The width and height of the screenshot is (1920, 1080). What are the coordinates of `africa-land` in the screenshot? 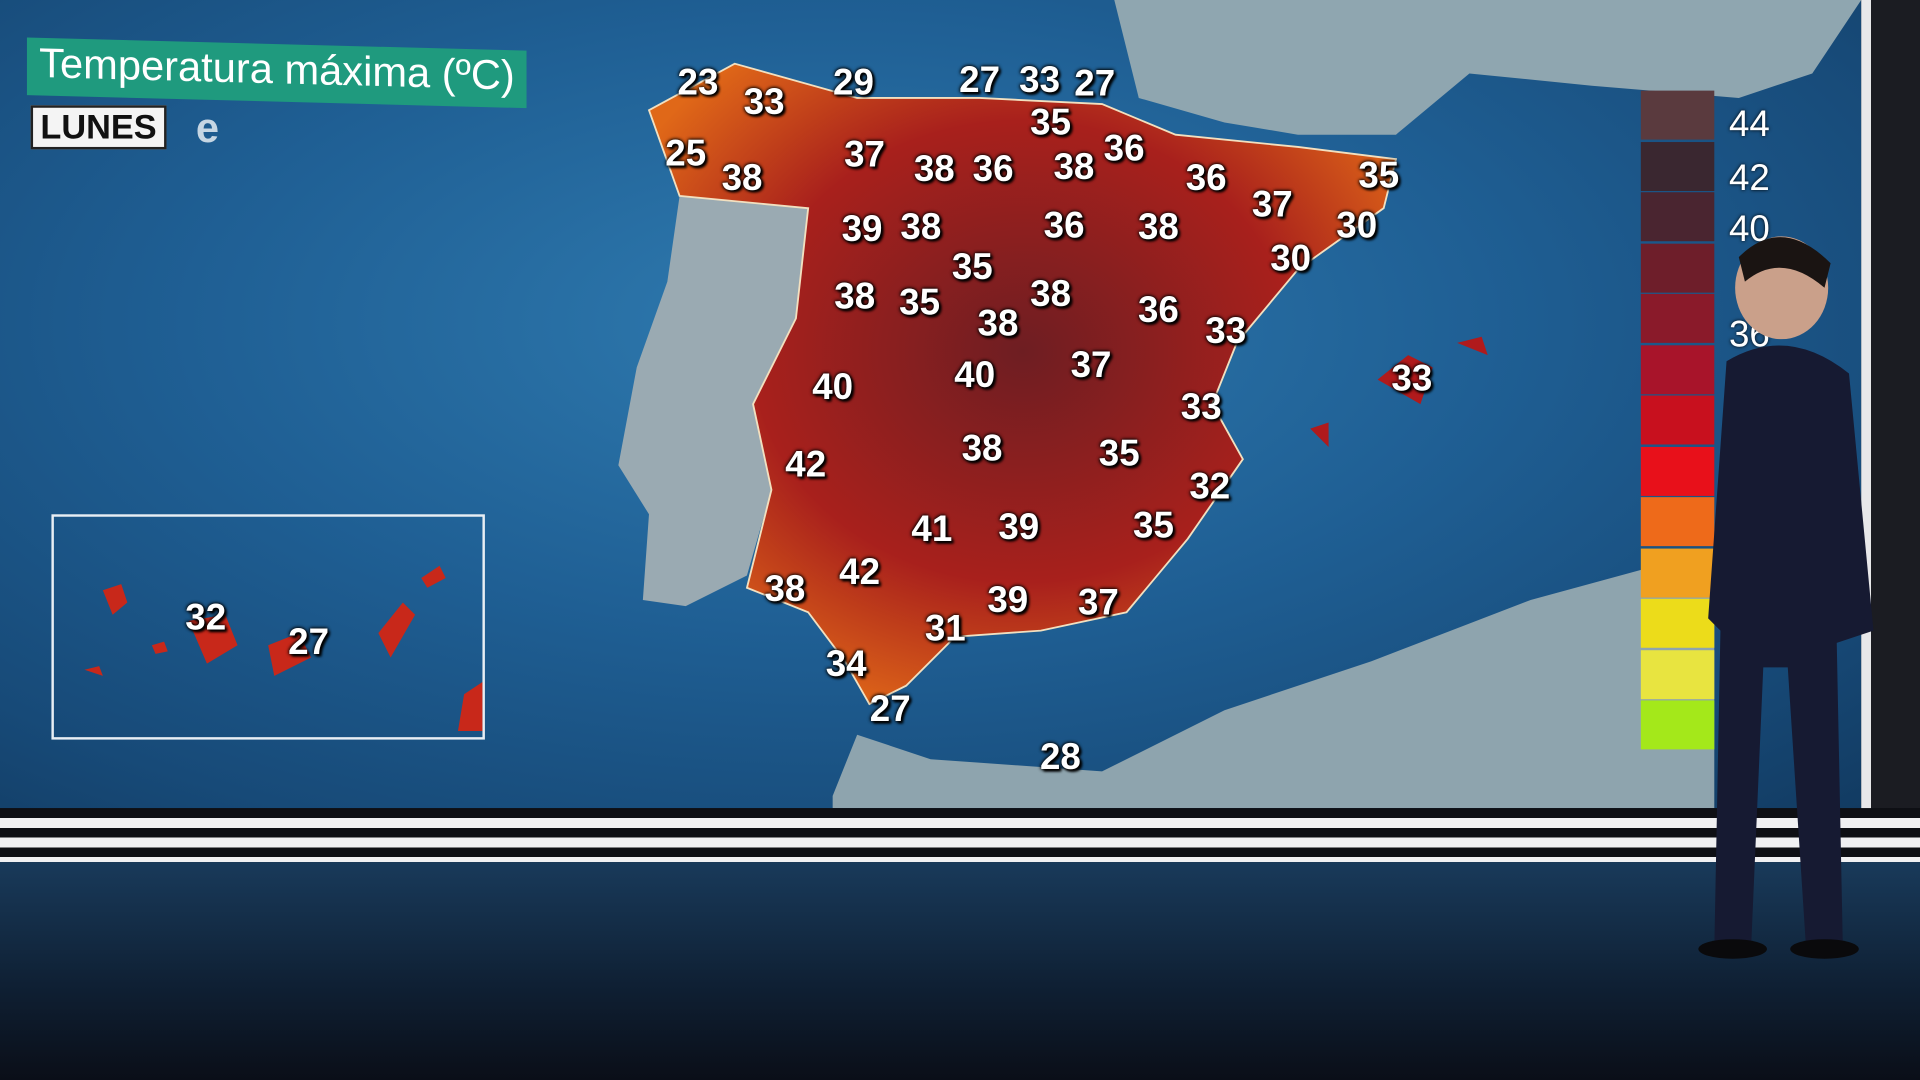 It's located at (1273, 686).